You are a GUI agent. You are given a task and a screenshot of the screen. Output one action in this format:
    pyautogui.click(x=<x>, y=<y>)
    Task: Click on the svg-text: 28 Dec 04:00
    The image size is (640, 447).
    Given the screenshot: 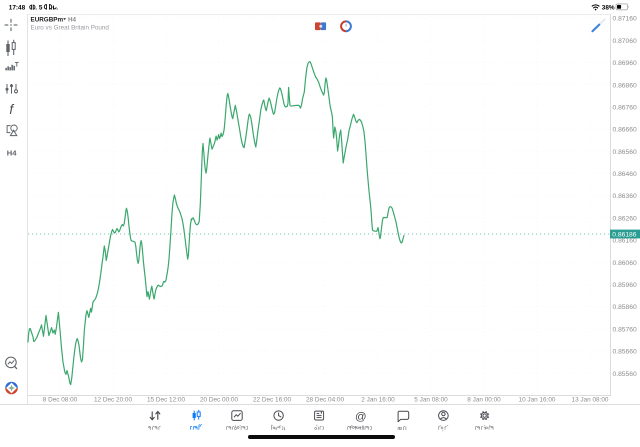 What is the action you would take?
    pyautogui.click(x=325, y=400)
    